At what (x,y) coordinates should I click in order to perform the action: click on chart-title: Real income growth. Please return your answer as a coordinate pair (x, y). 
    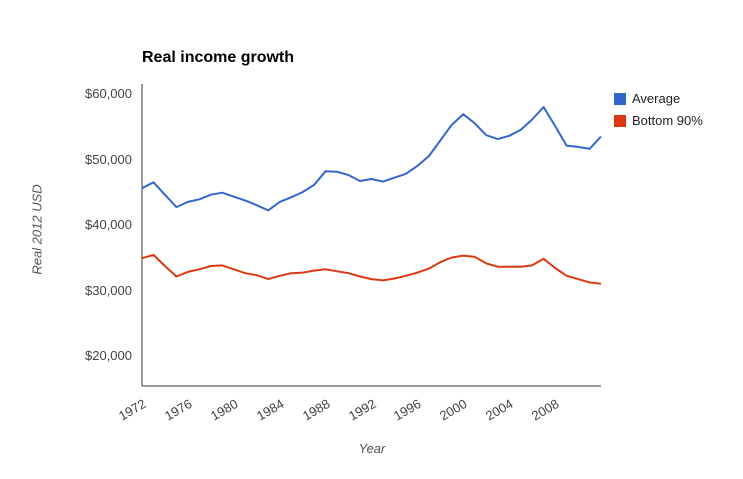
    Looking at the image, I should click on (218, 57).